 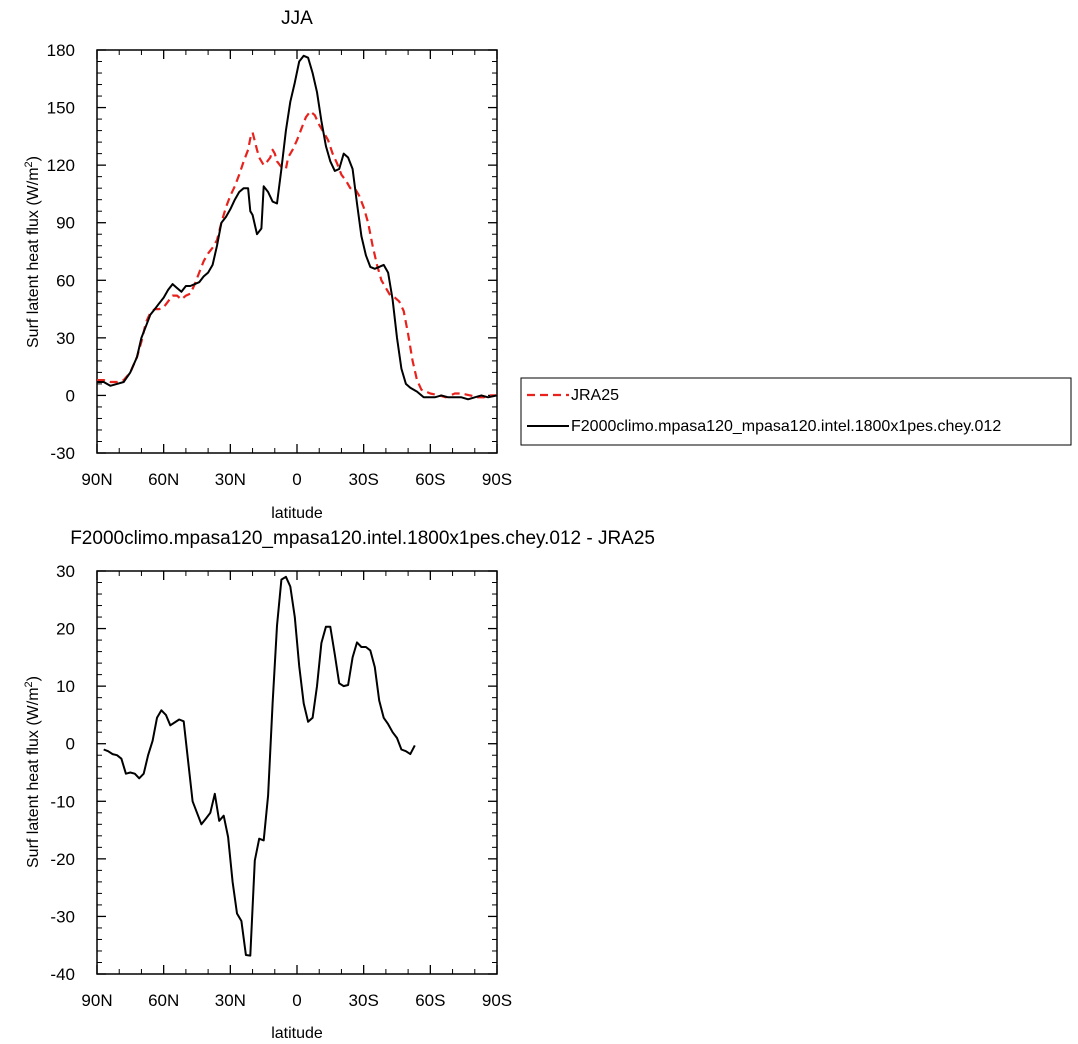 I want to click on bottom-x-tick-label: 60N, so click(x=163, y=1000).